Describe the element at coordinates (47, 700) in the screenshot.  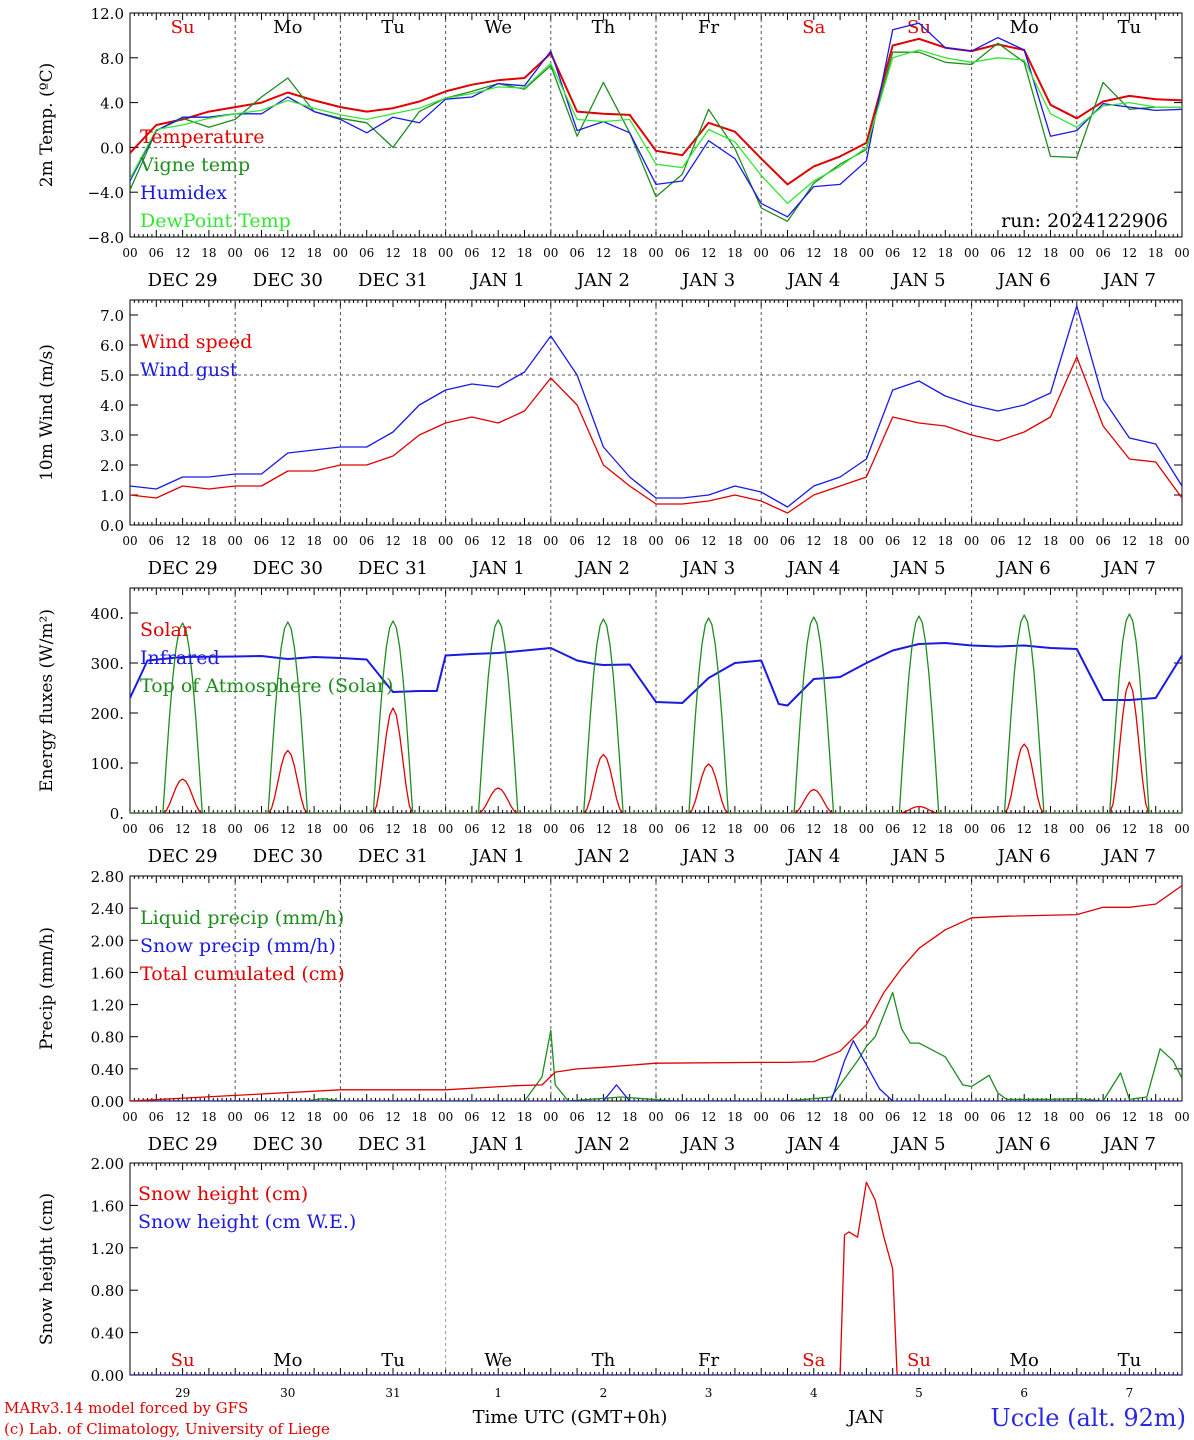
I see `y-axis-label: Energy fluxes (W/m²)` at that location.